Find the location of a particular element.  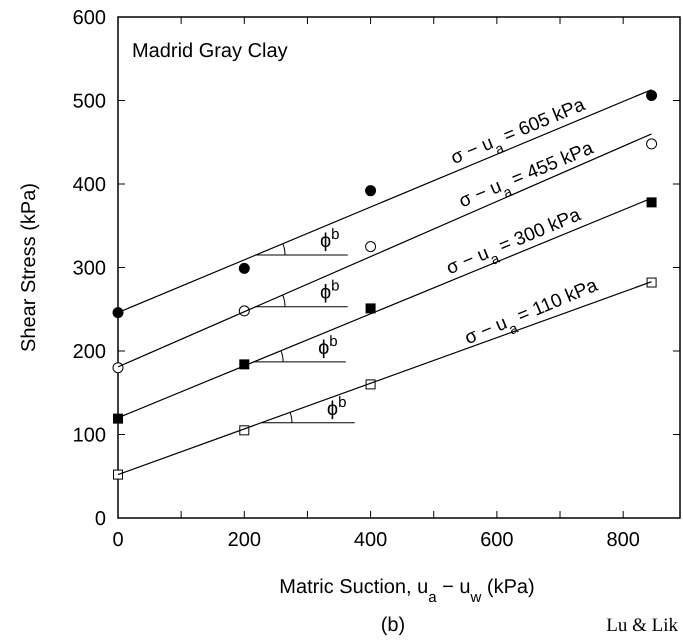

x-tick-label: 600 is located at coordinates (497, 540).